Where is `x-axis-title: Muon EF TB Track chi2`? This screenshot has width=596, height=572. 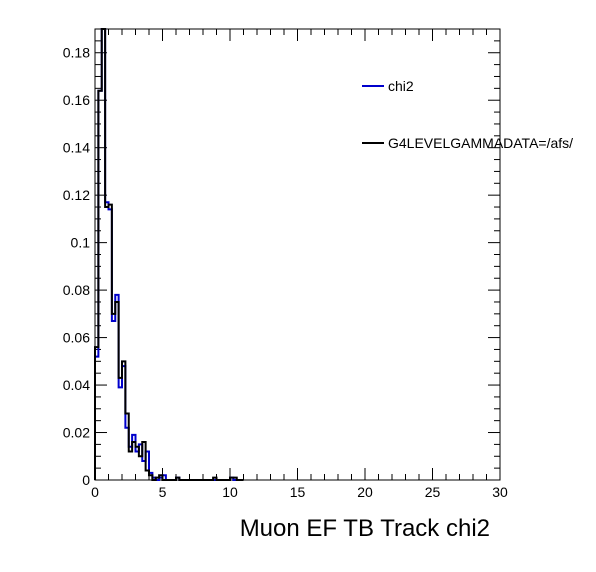 x-axis-title: Muon EF TB Track chi2 is located at coordinates (365, 528).